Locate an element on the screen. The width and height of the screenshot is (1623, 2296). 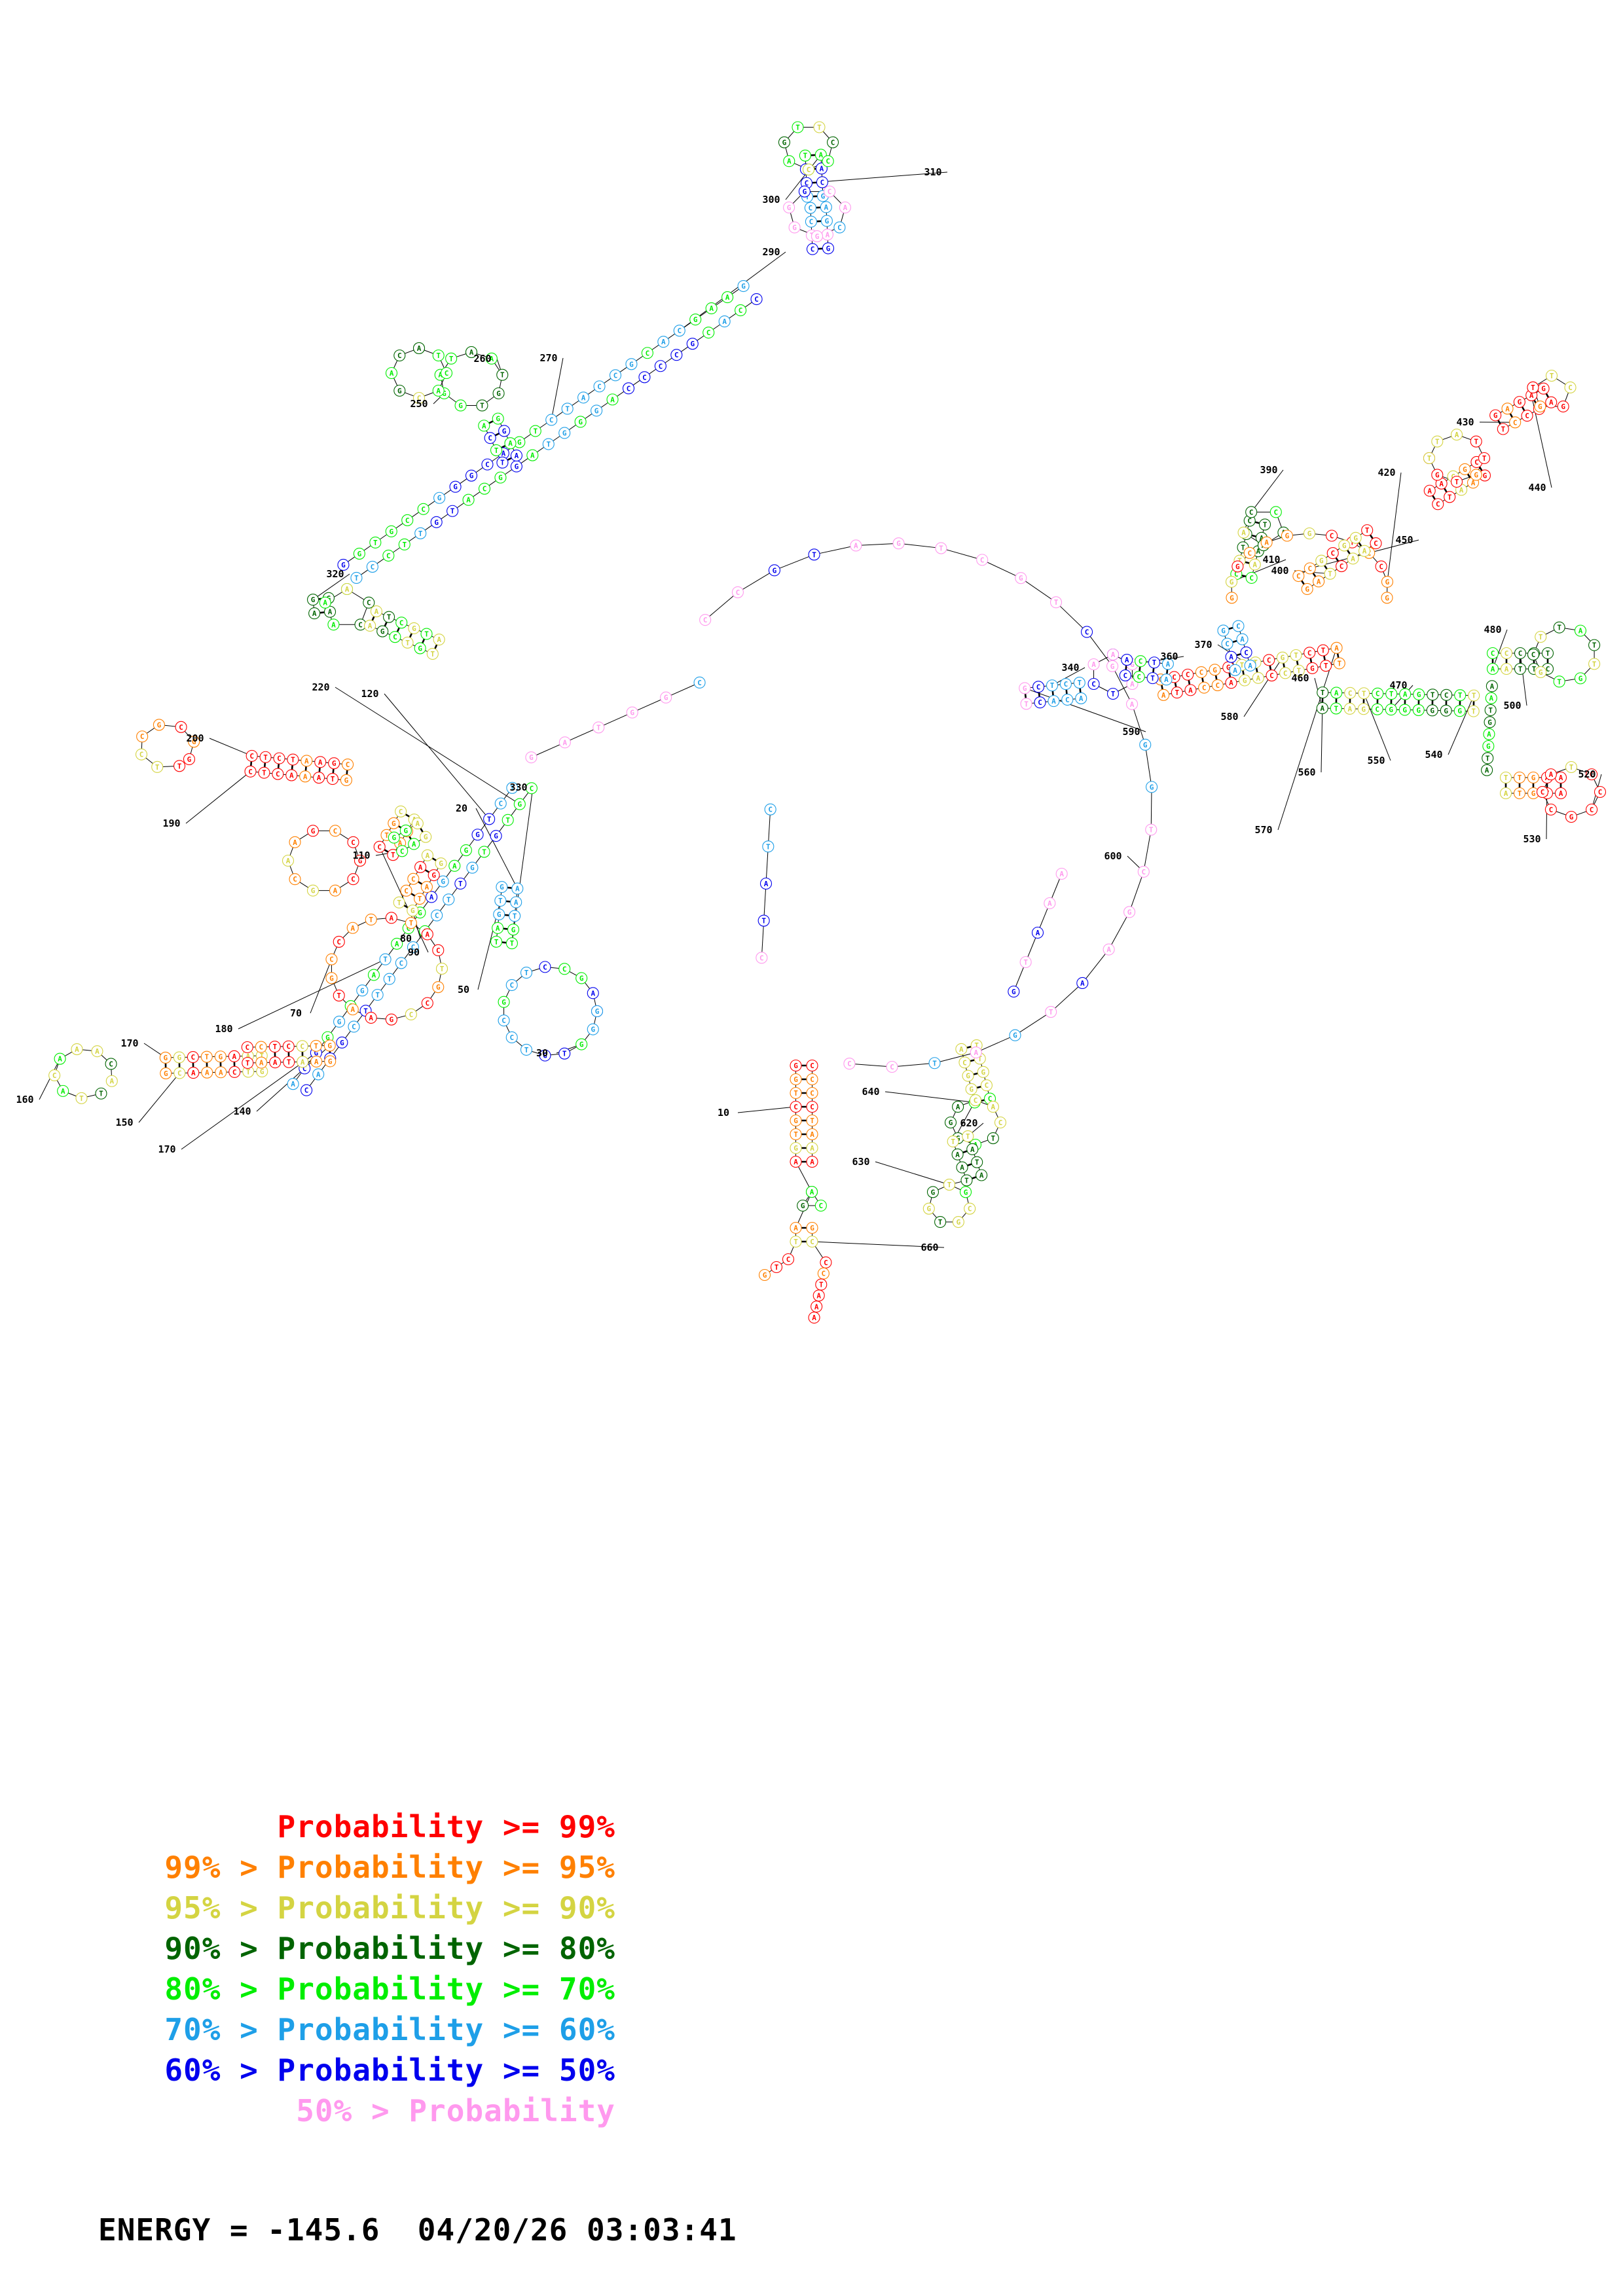
position-label: 530 is located at coordinates (1532, 839).